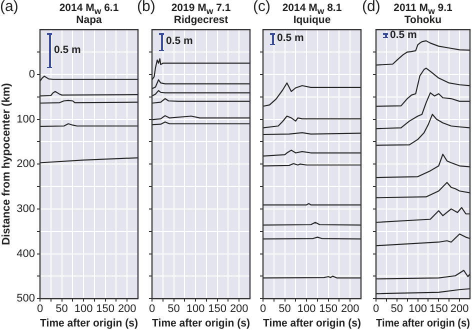 This screenshot has height=330, width=474. Describe the element at coordinates (25, 298) in the screenshot. I see `y-tick-label: 500` at that location.